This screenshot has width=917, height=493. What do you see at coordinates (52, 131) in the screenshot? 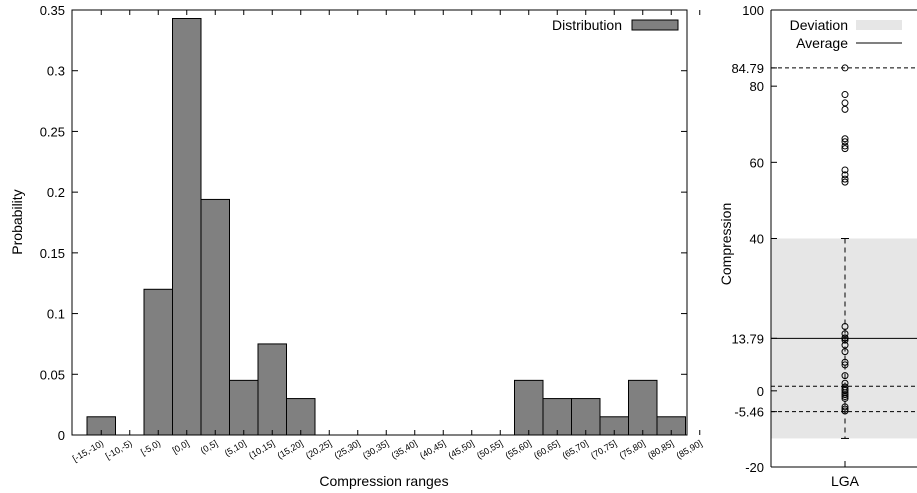
I see `y-tick-label: 0.25` at bounding box center [52, 131].